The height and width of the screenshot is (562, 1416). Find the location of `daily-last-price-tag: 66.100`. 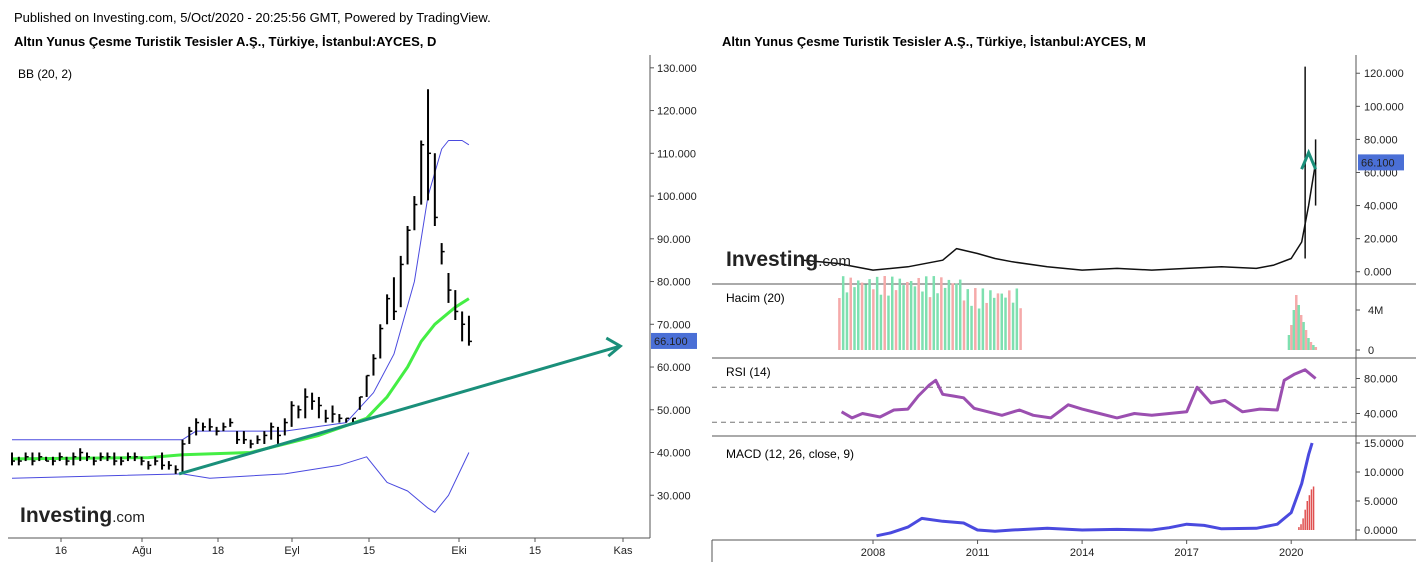

daily-last-price-tag: 66.100 is located at coordinates (671, 342).